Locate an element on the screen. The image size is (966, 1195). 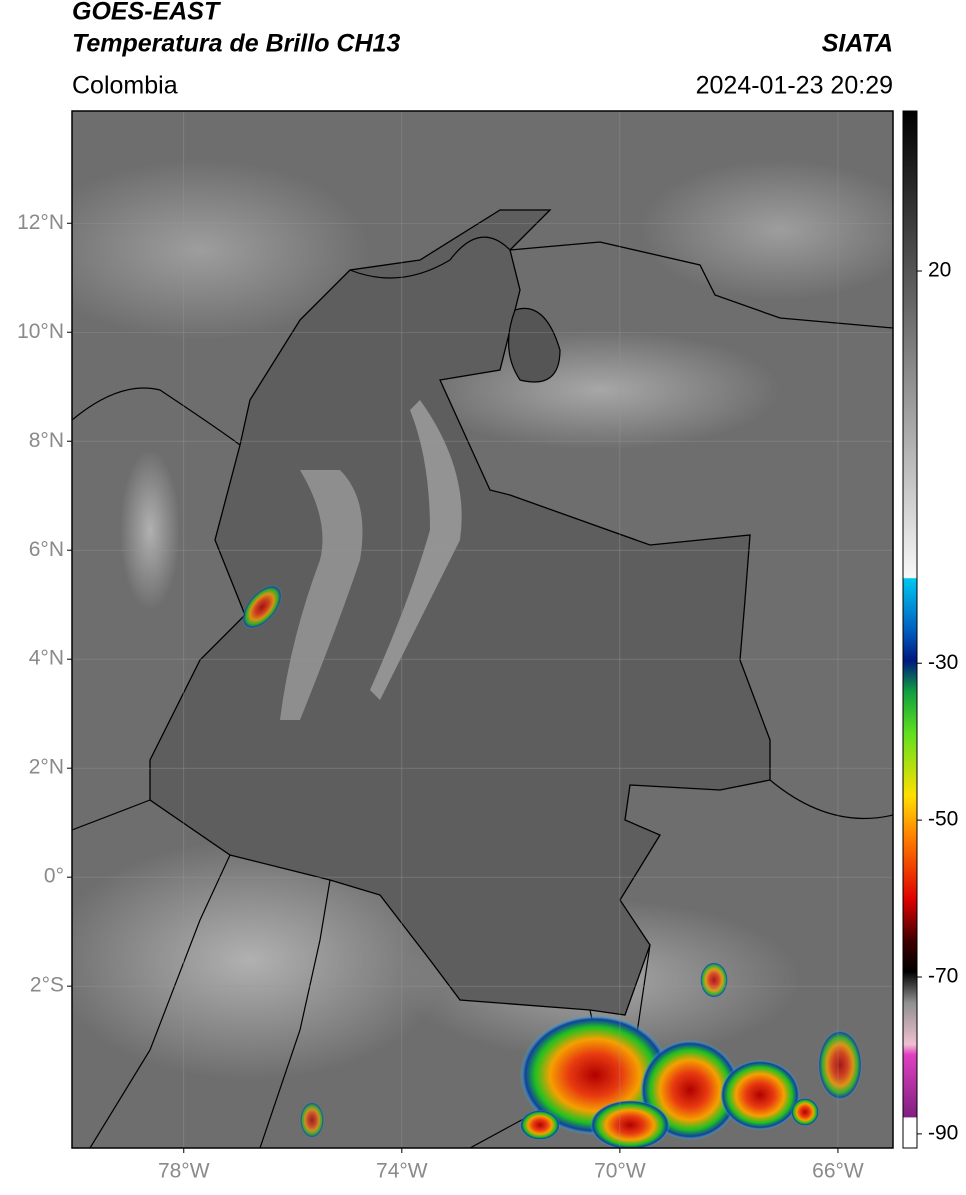
colorbar-tick-label: -30 is located at coordinates (943, 662).